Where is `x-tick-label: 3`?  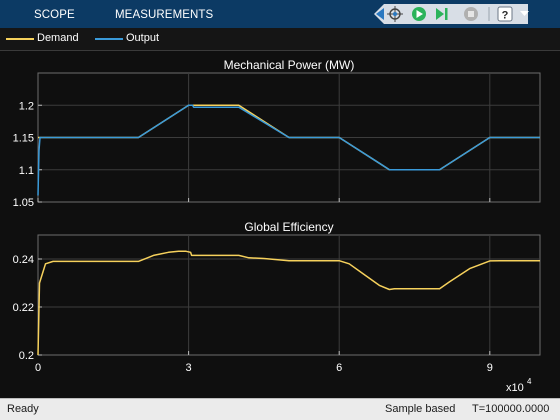 x-tick-label: 3 is located at coordinates (189, 368).